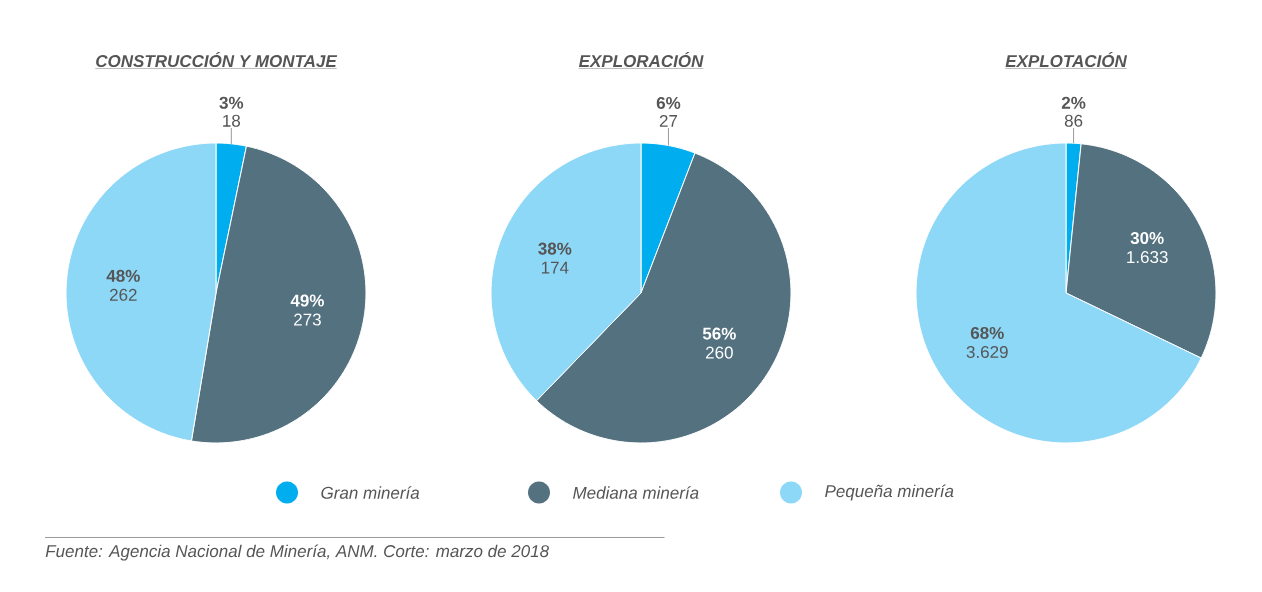 This screenshot has height=592, width=1262. Describe the element at coordinates (889, 492) in the screenshot. I see `legend-label: Pequeña minería` at that location.